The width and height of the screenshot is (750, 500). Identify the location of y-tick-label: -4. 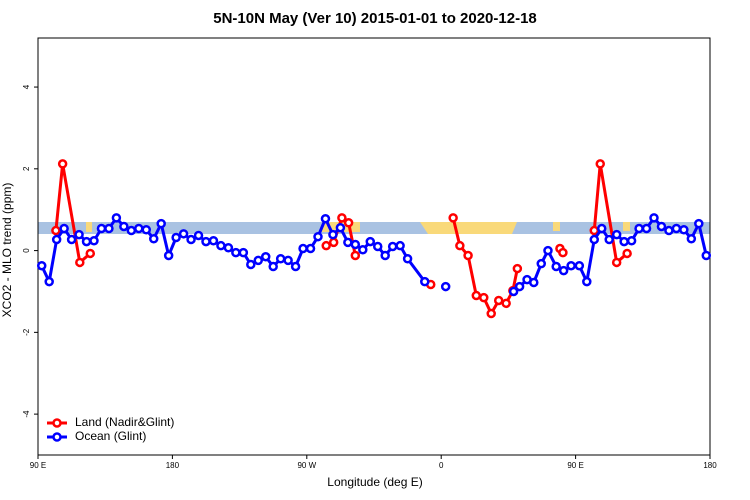
(26, 414).